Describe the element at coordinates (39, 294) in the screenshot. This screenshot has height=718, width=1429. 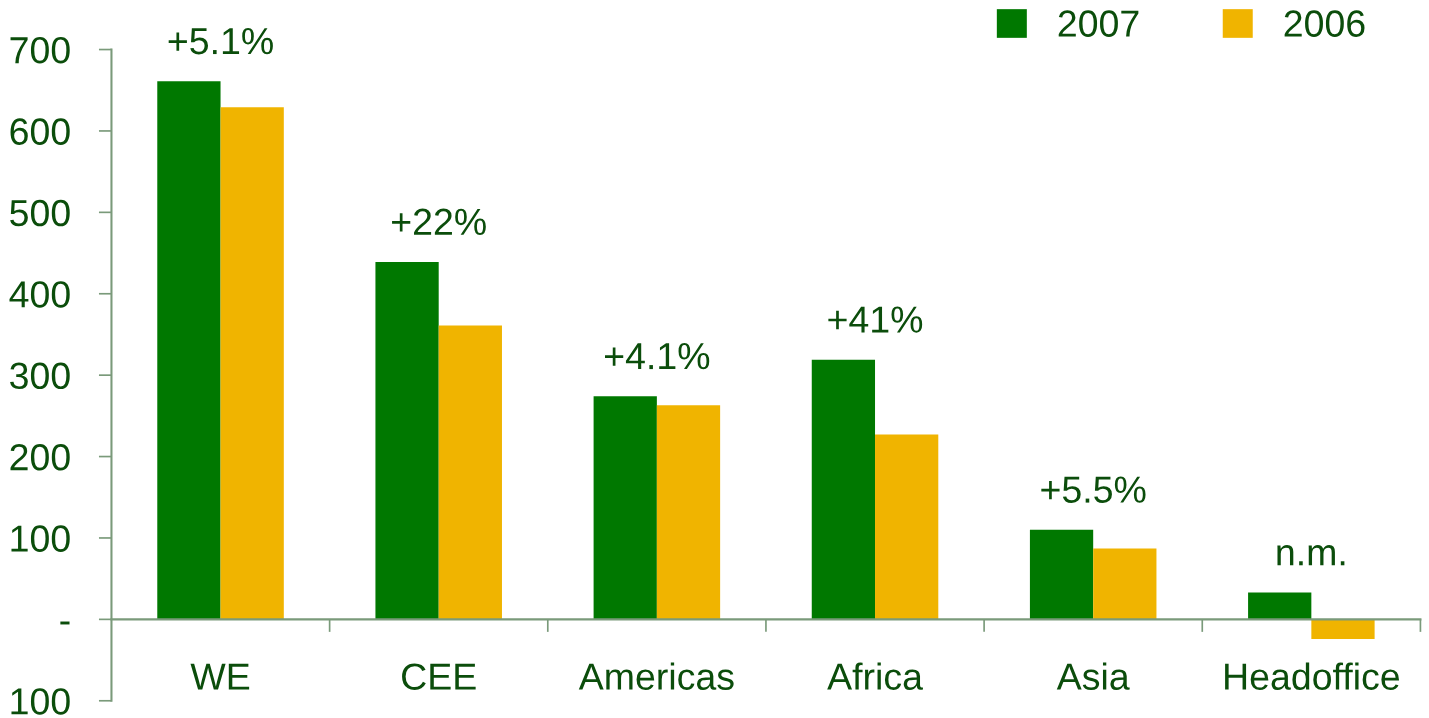
I see `y-tick-label: 400` at that location.